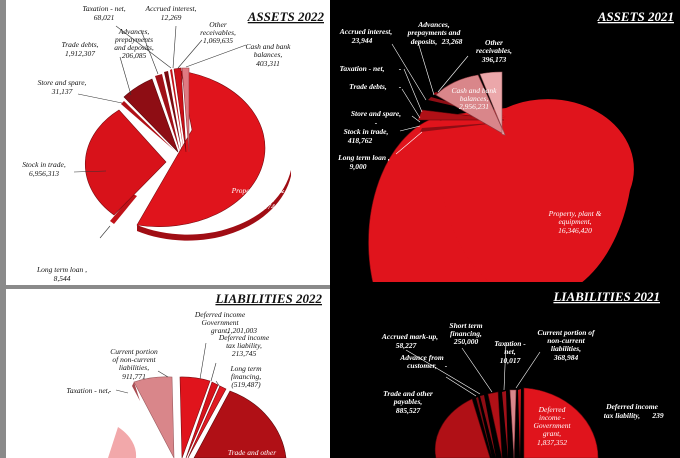  Describe the element at coordinates (147, 125) in the screenshot. I see `slice-store-and-spare` at that location.